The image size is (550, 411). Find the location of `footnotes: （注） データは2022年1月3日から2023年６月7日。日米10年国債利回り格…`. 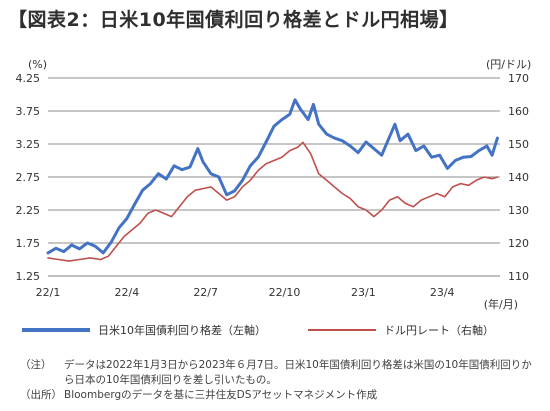

footnotes: （注） データは2022年1月3日から2023年６月7日。日米10年国債利回り格… is located at coordinates (277, 380).